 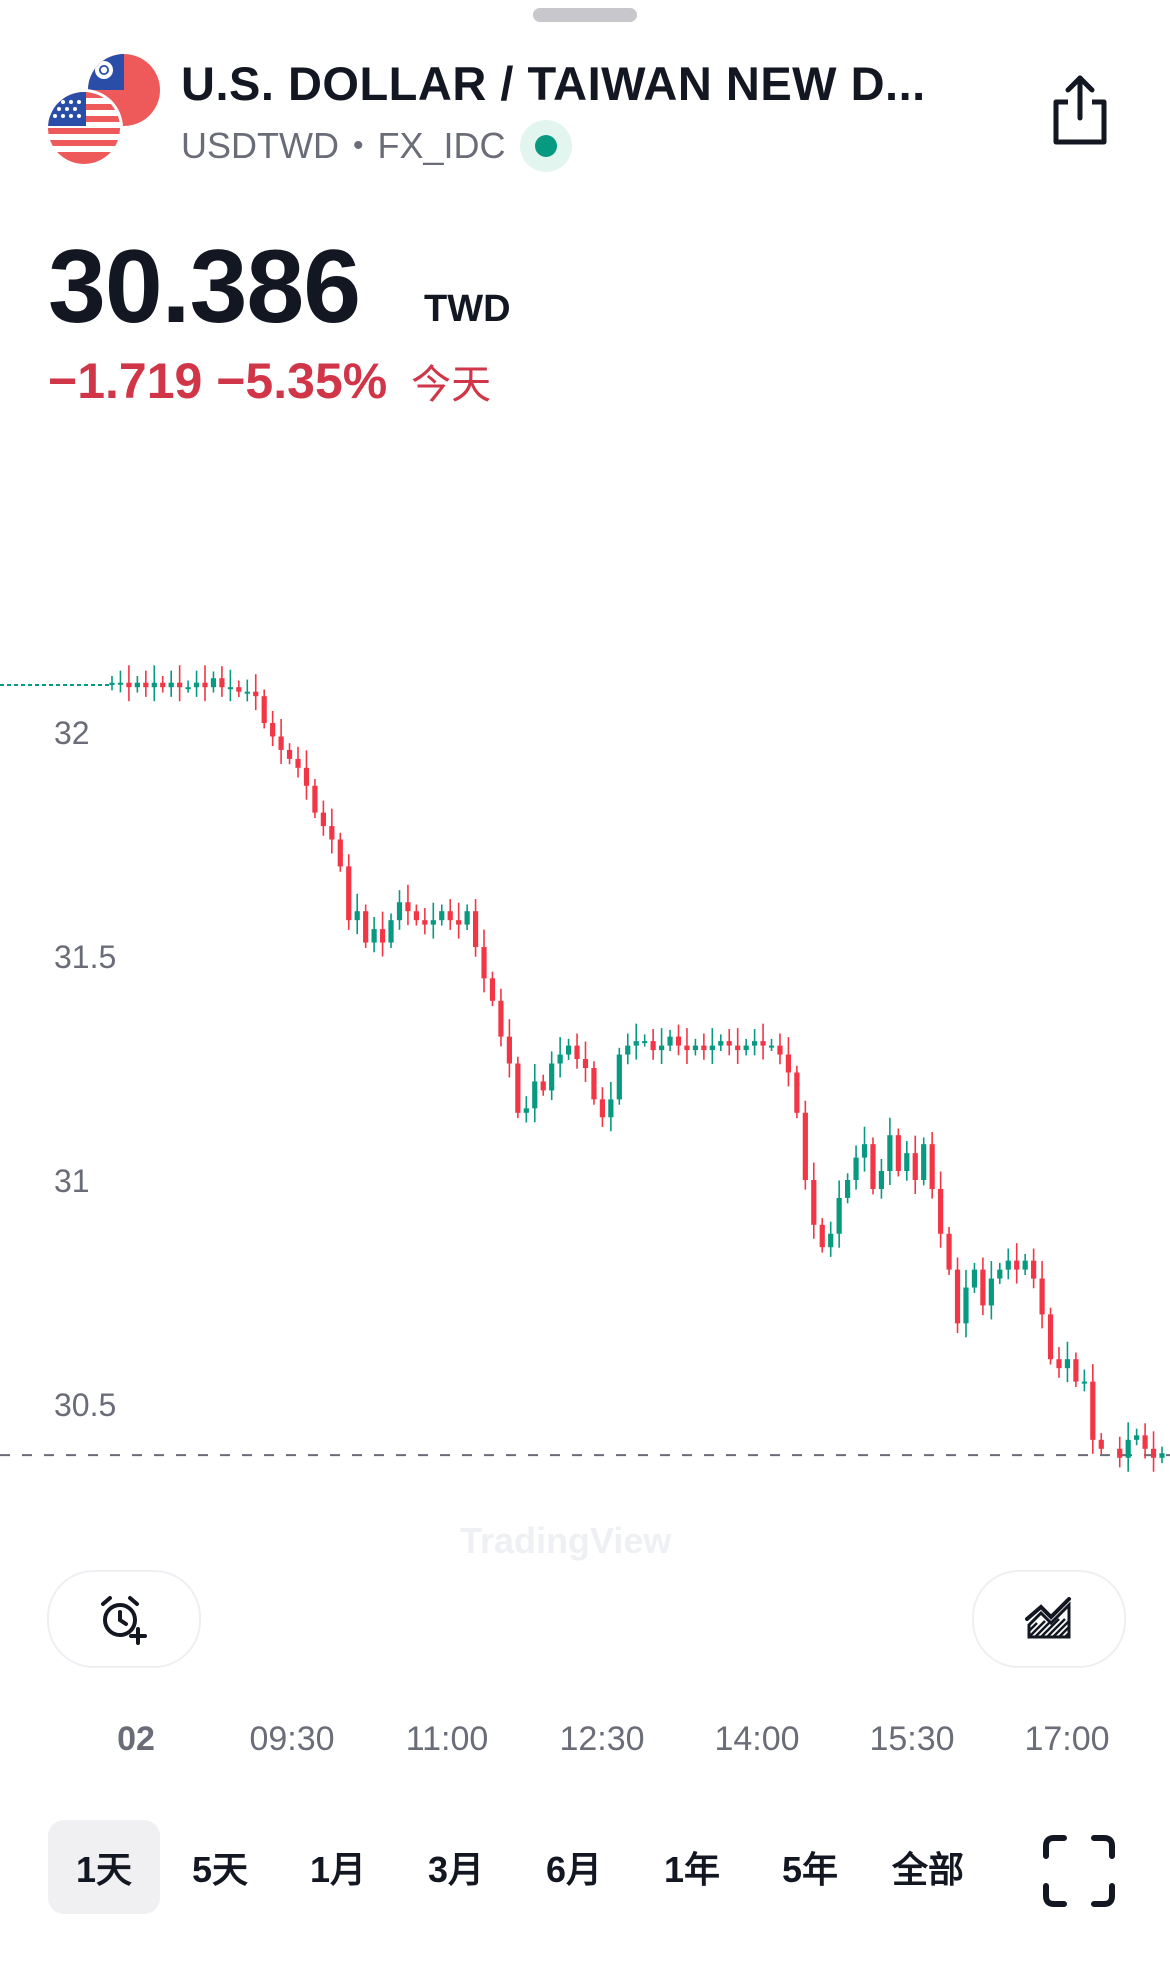 What do you see at coordinates (72, 733) in the screenshot?
I see `y-axis-tick-label: 32` at bounding box center [72, 733].